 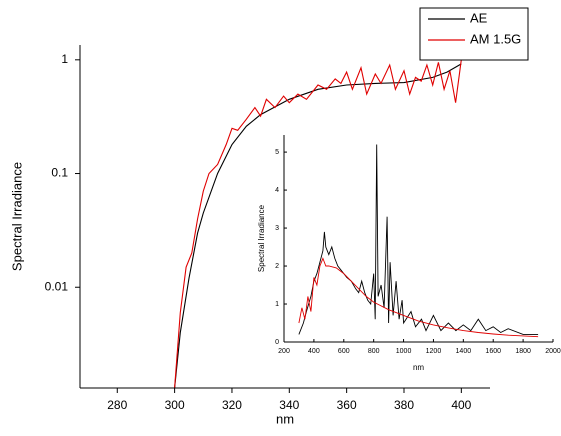 I want to click on y-tick-label: 0, so click(x=277, y=342).